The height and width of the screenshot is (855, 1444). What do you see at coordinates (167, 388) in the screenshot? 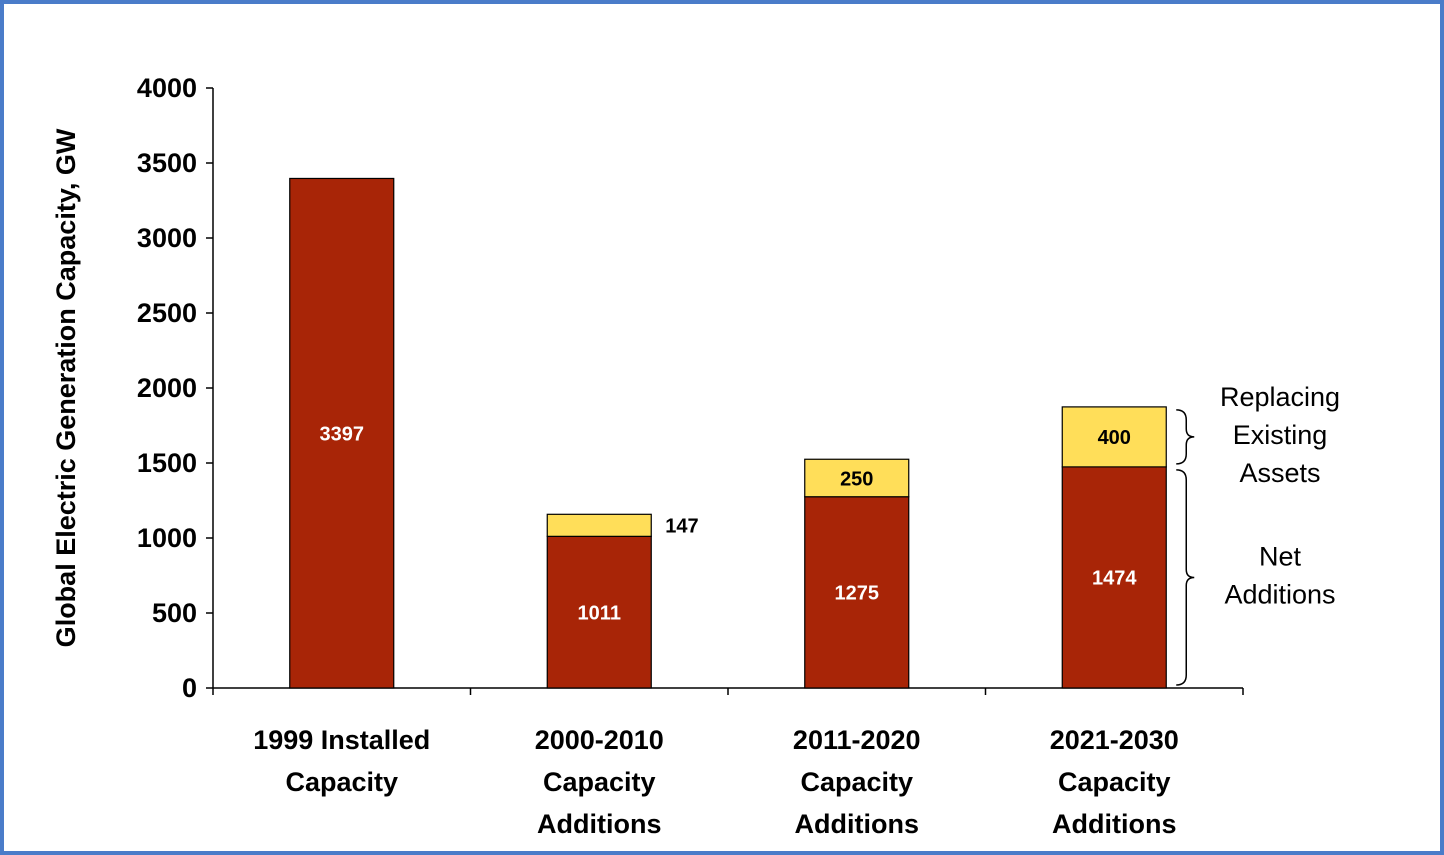
I see `y-tick-label: 2000` at bounding box center [167, 388].